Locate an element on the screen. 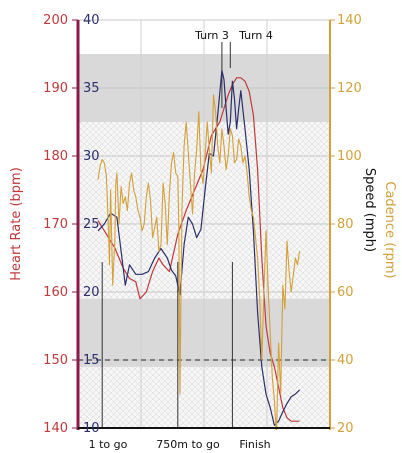  speed-tick-label: 25 is located at coordinates (91, 224).